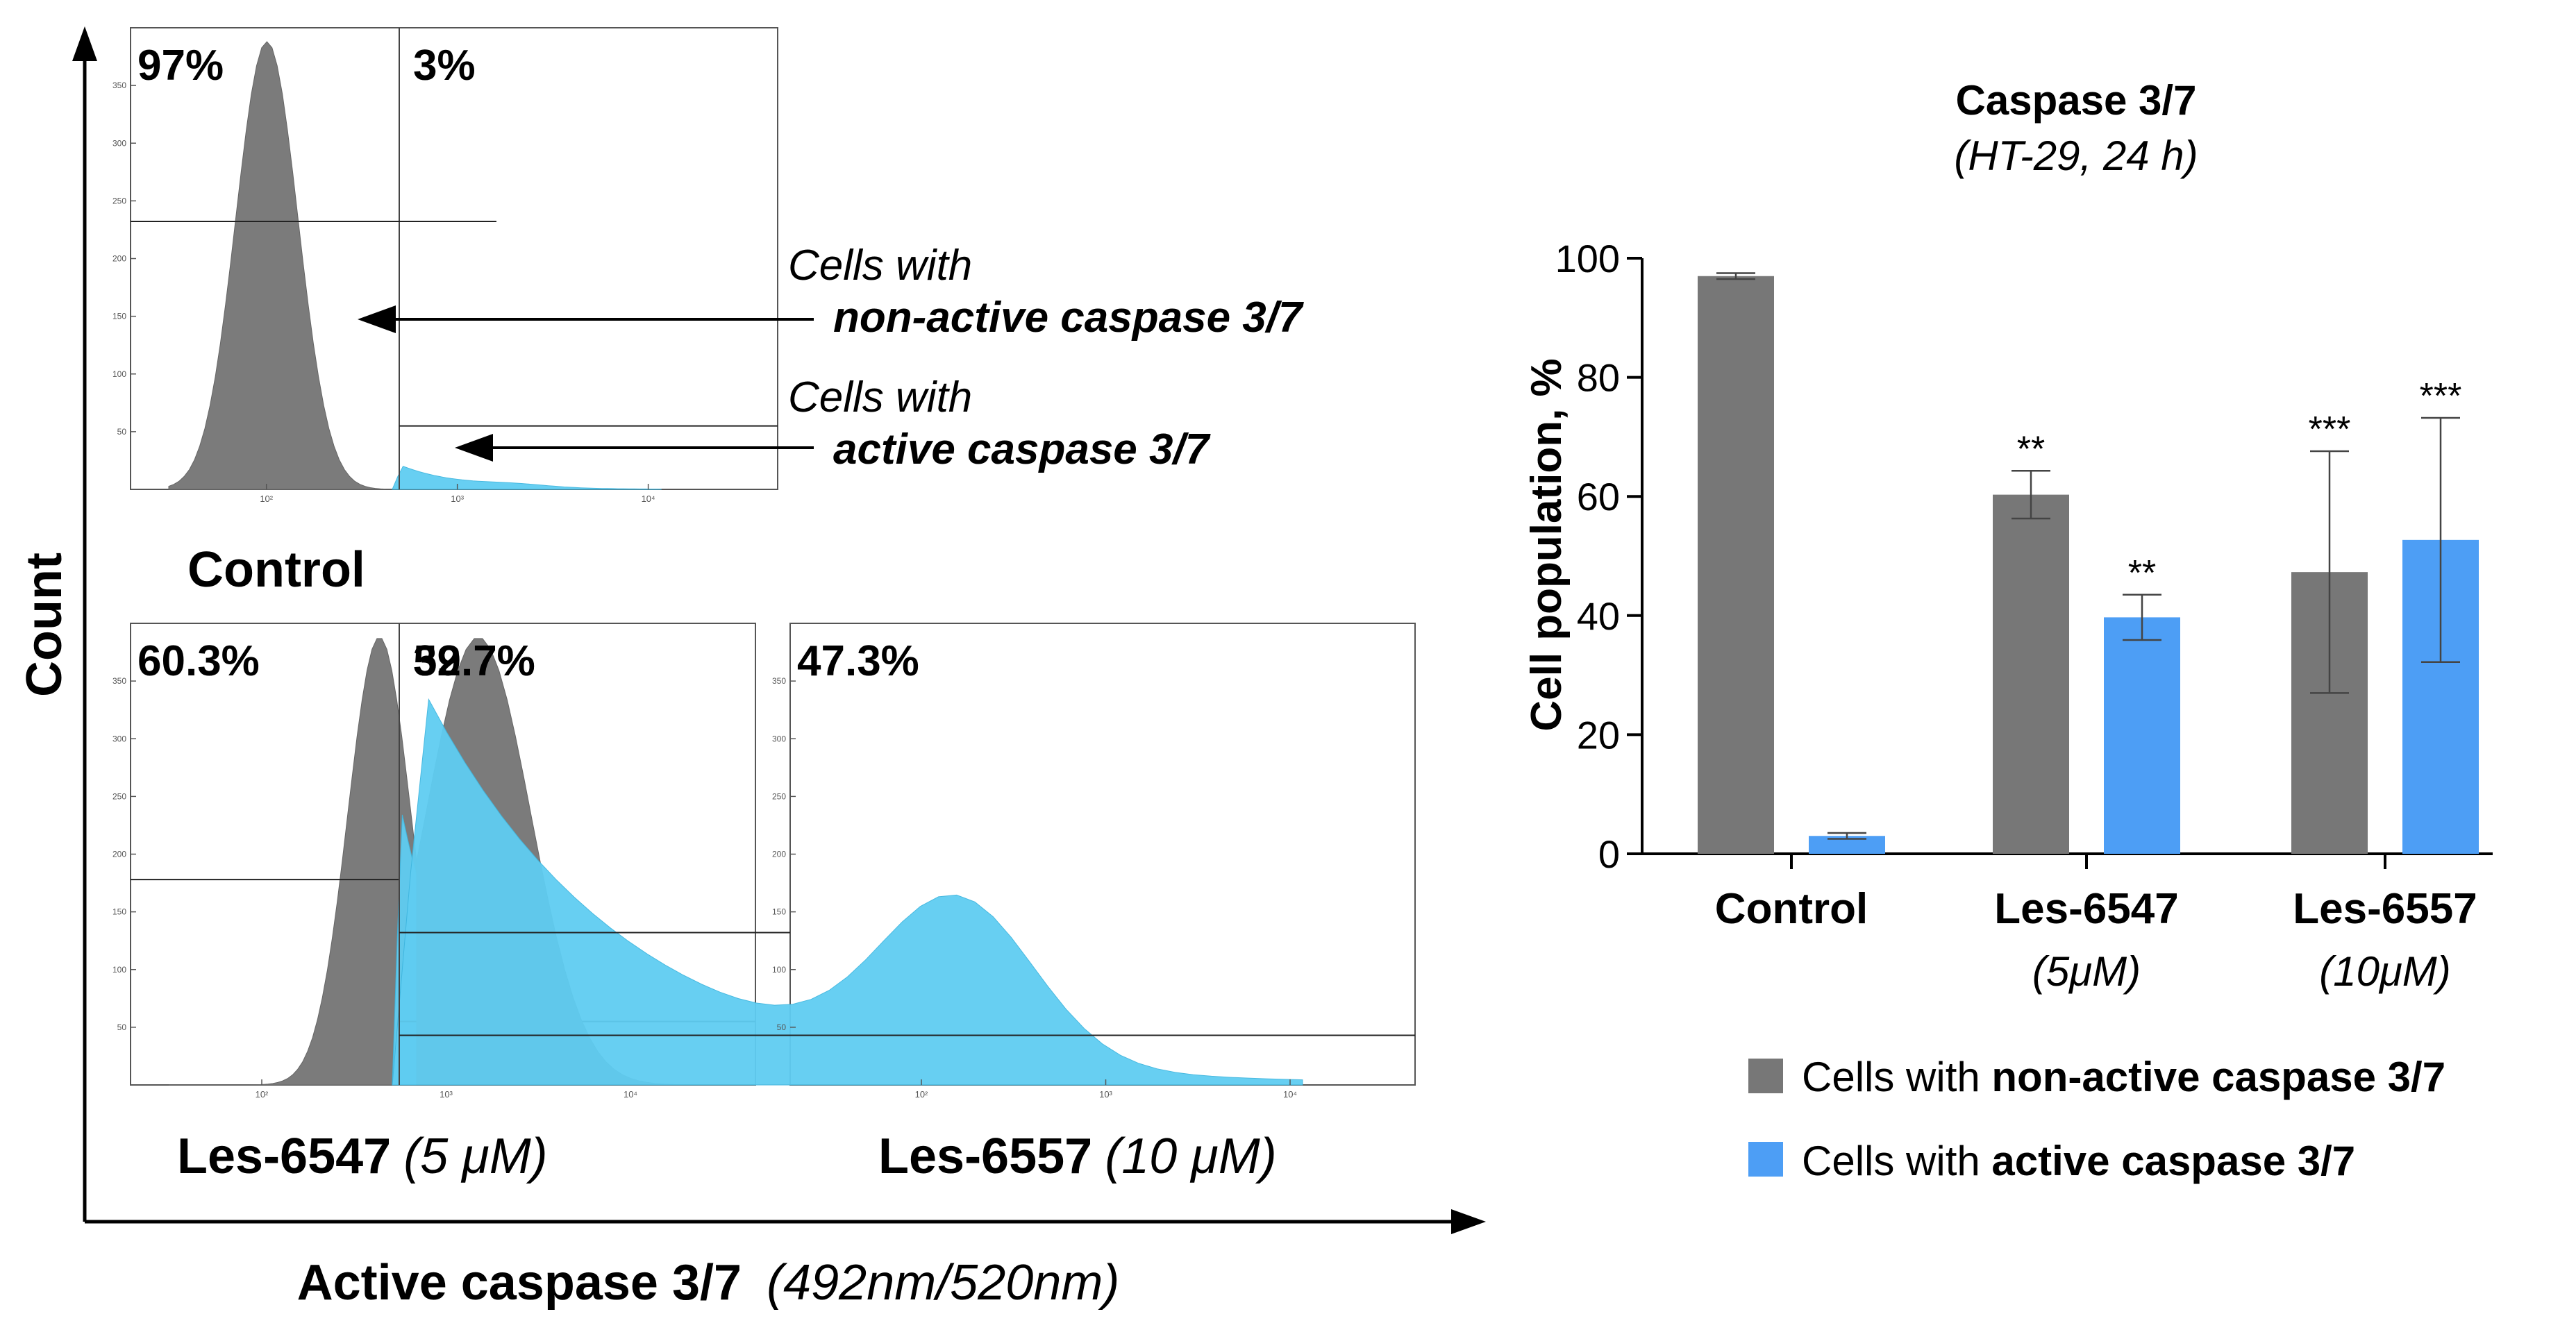 This screenshot has height=1339, width=2576. What do you see at coordinates (648, 499) in the screenshot?
I see `hist-xtick-label-control-2: 10⁴` at bounding box center [648, 499].